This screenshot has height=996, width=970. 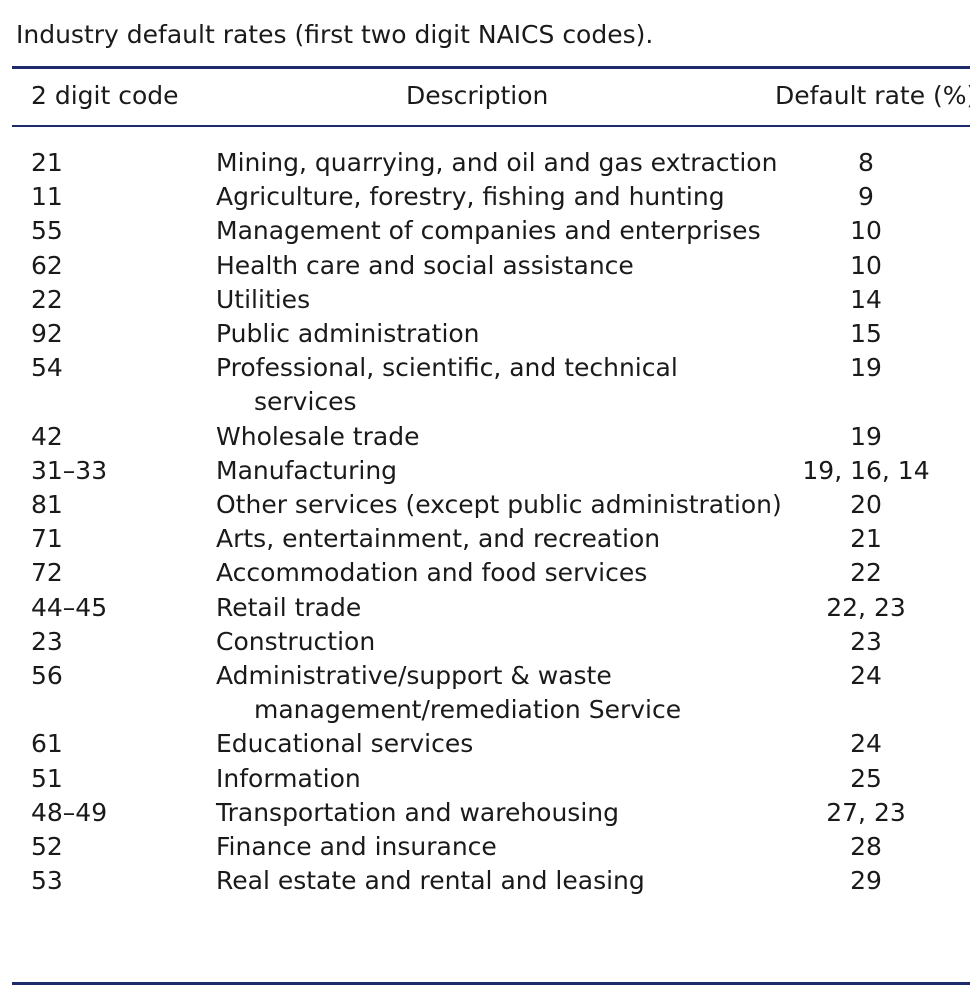 What do you see at coordinates (485, 779) in the screenshot?
I see `table-row: 51 Information 25` at bounding box center [485, 779].